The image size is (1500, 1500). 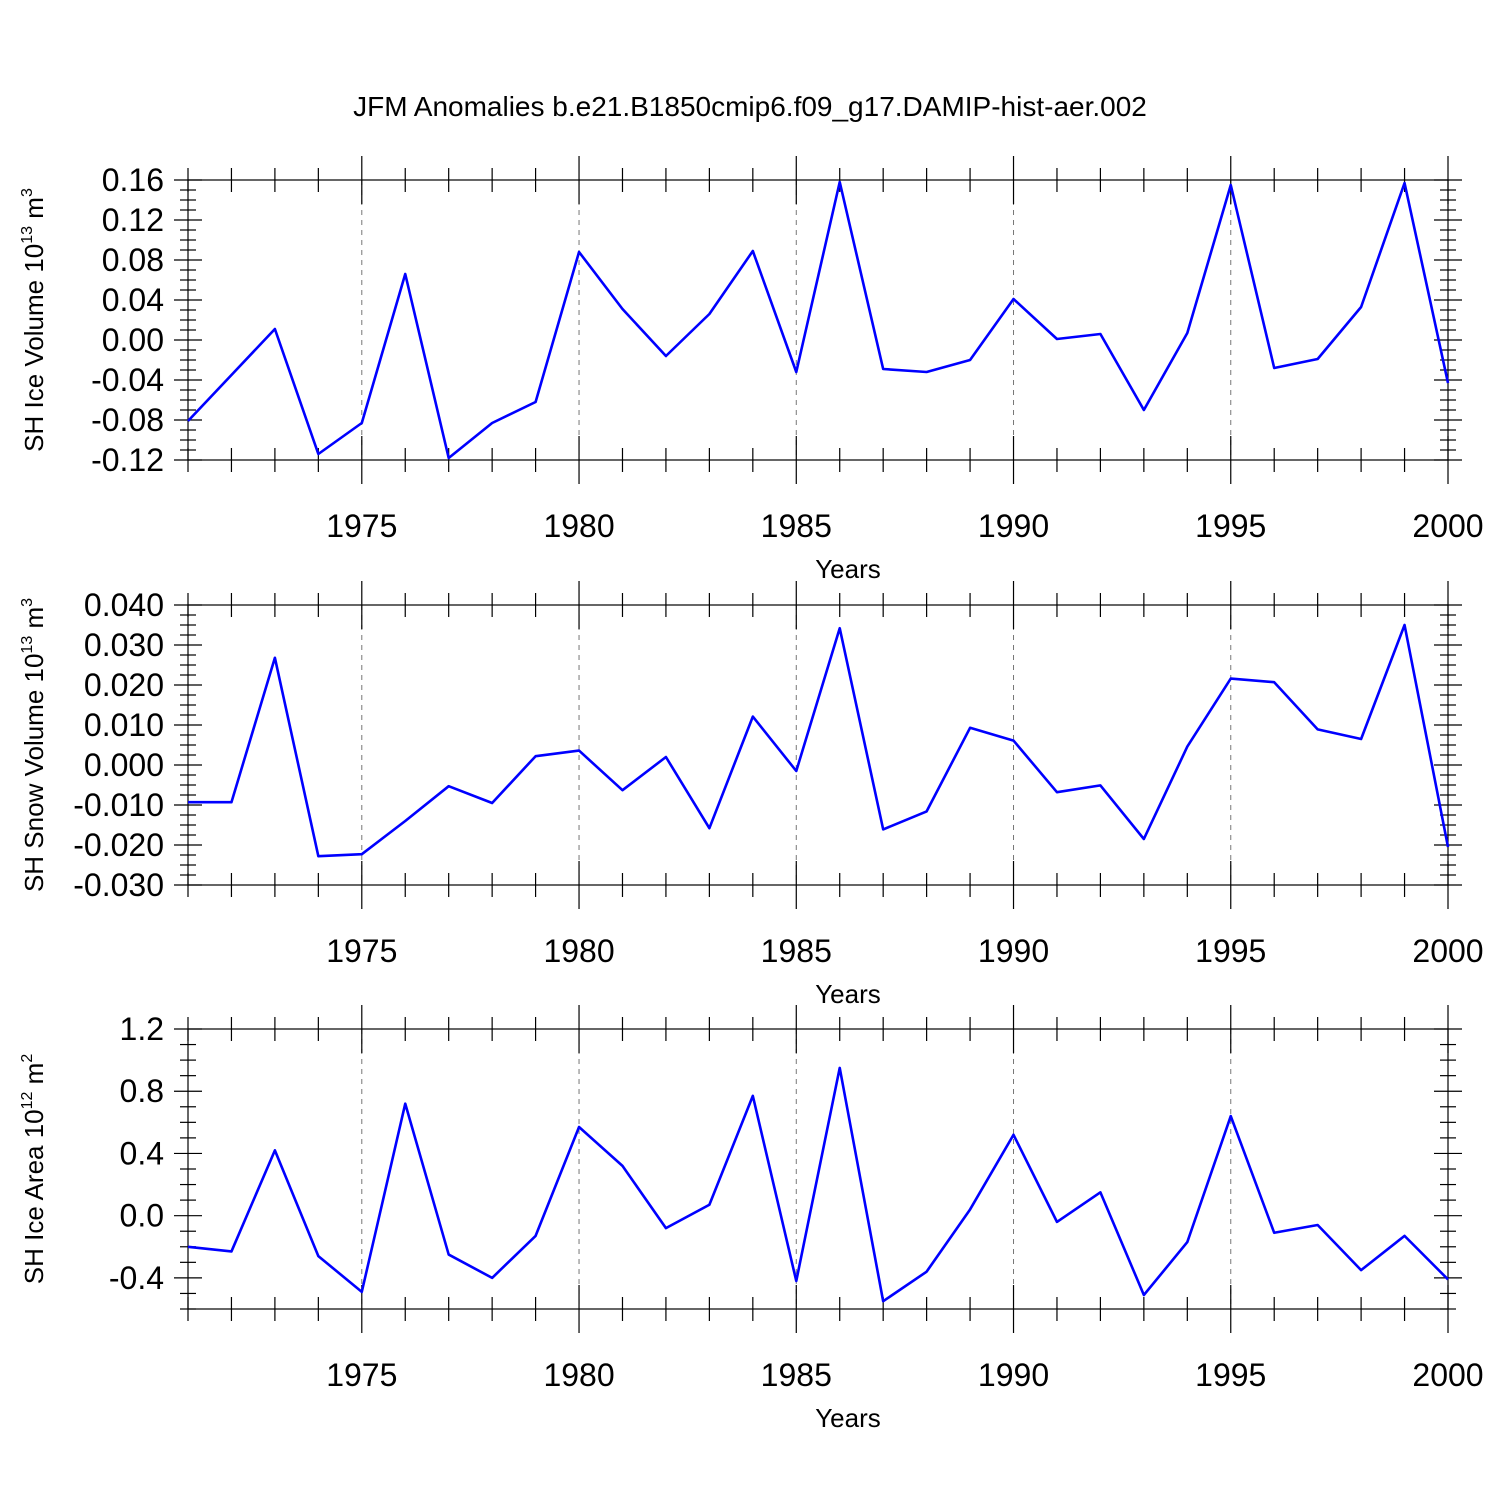 I want to click on y-tick-label: 0.16, so click(x=133, y=180).